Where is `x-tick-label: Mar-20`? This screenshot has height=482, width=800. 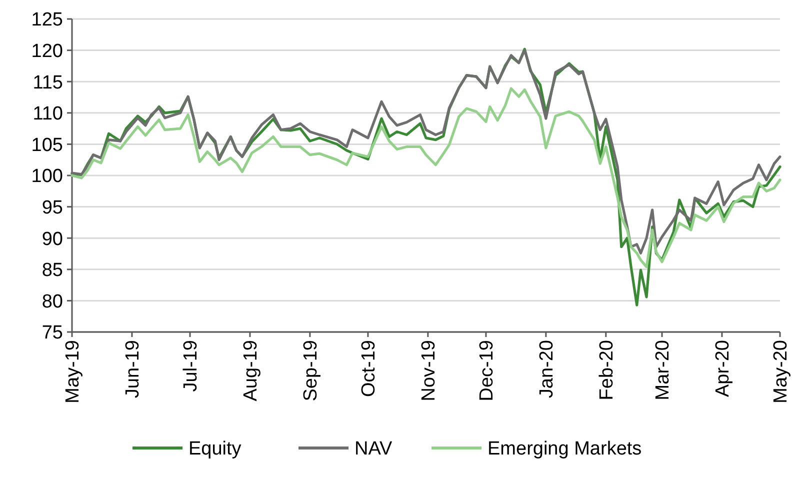
x-tick-label: Mar-20 is located at coordinates (663, 370).